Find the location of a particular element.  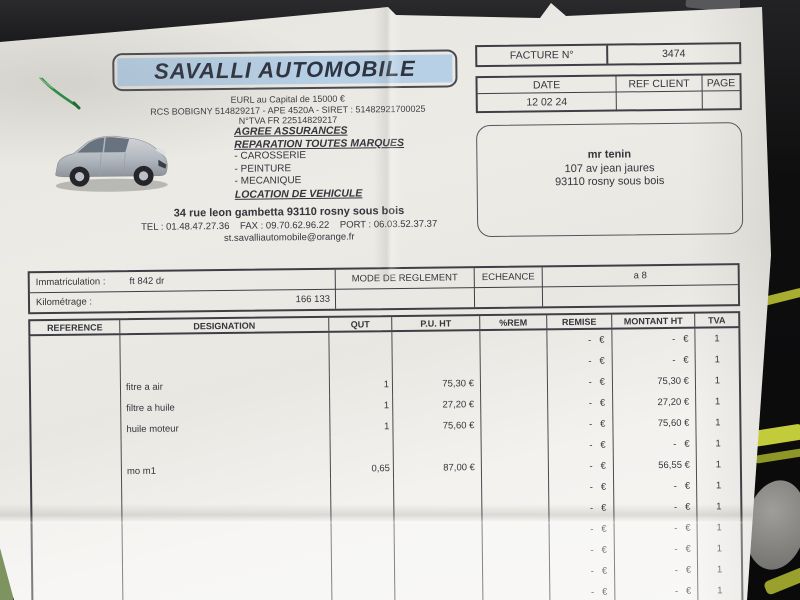

column-header-qut: QUT is located at coordinates (361, 324).